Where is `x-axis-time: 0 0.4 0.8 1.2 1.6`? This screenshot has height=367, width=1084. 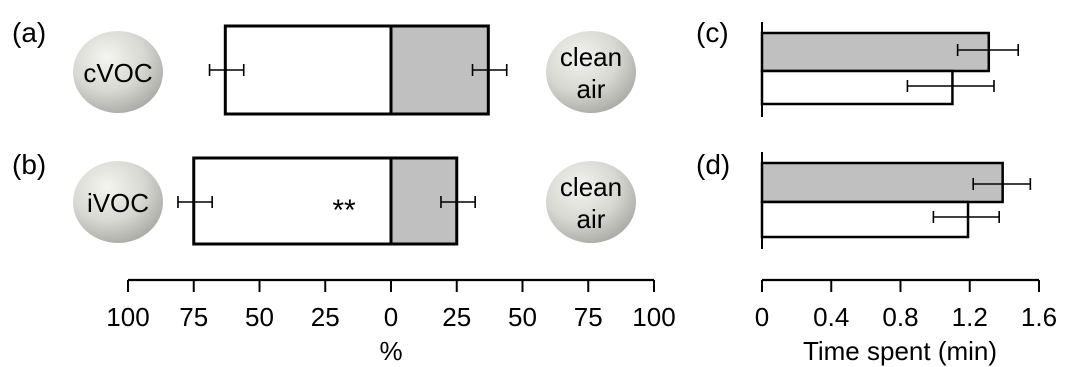 x-axis-time: 0 0.4 0.8 1.2 1.6 is located at coordinates (906, 305).